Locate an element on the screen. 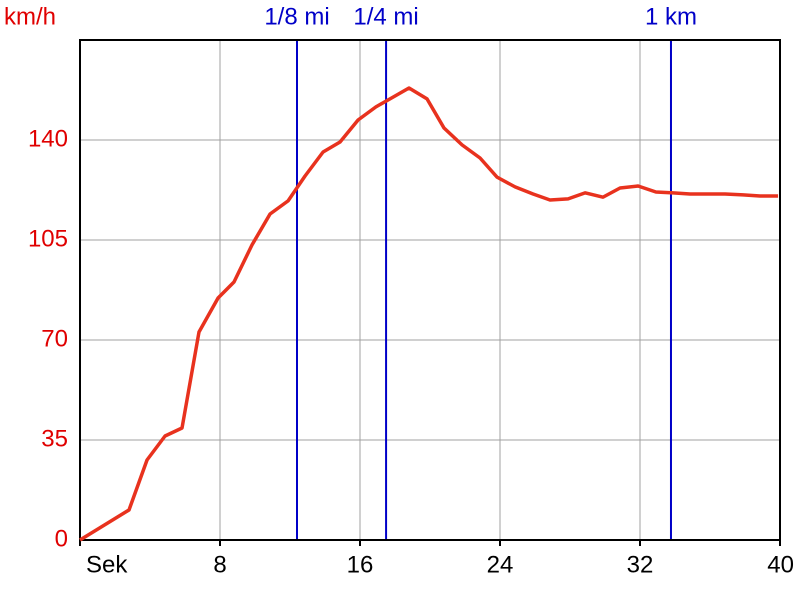 Image resolution: width=800 pixels, height=600 pixels. x-tick-label: Sek is located at coordinates (107, 564).